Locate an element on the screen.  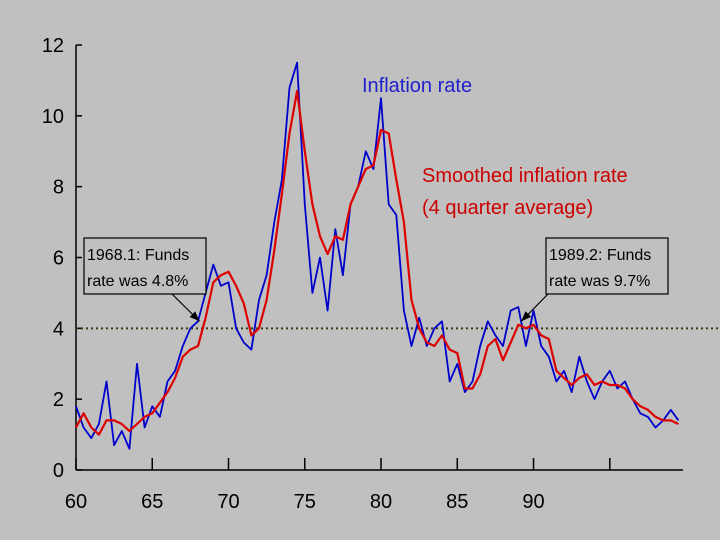
x-tick-label: 60 is located at coordinates (76, 502).